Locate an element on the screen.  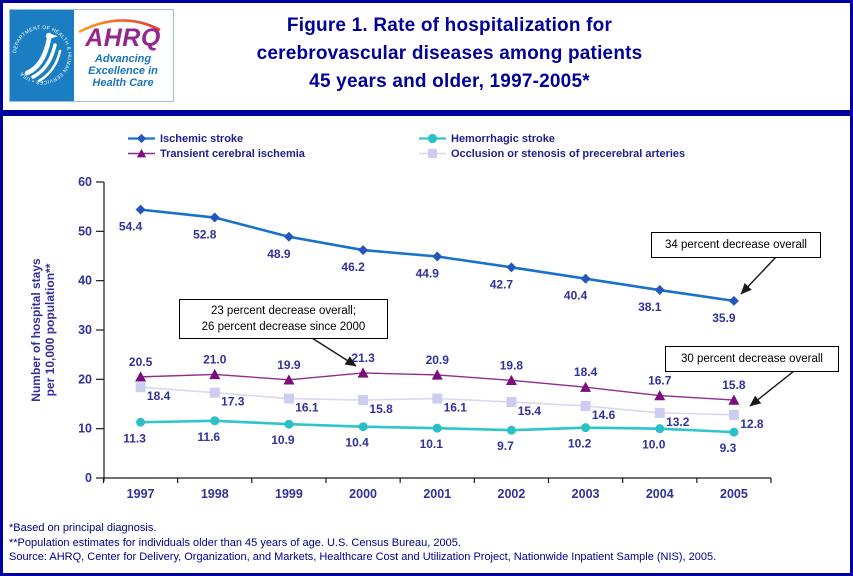
data-label: 10.2 is located at coordinates (580, 444).